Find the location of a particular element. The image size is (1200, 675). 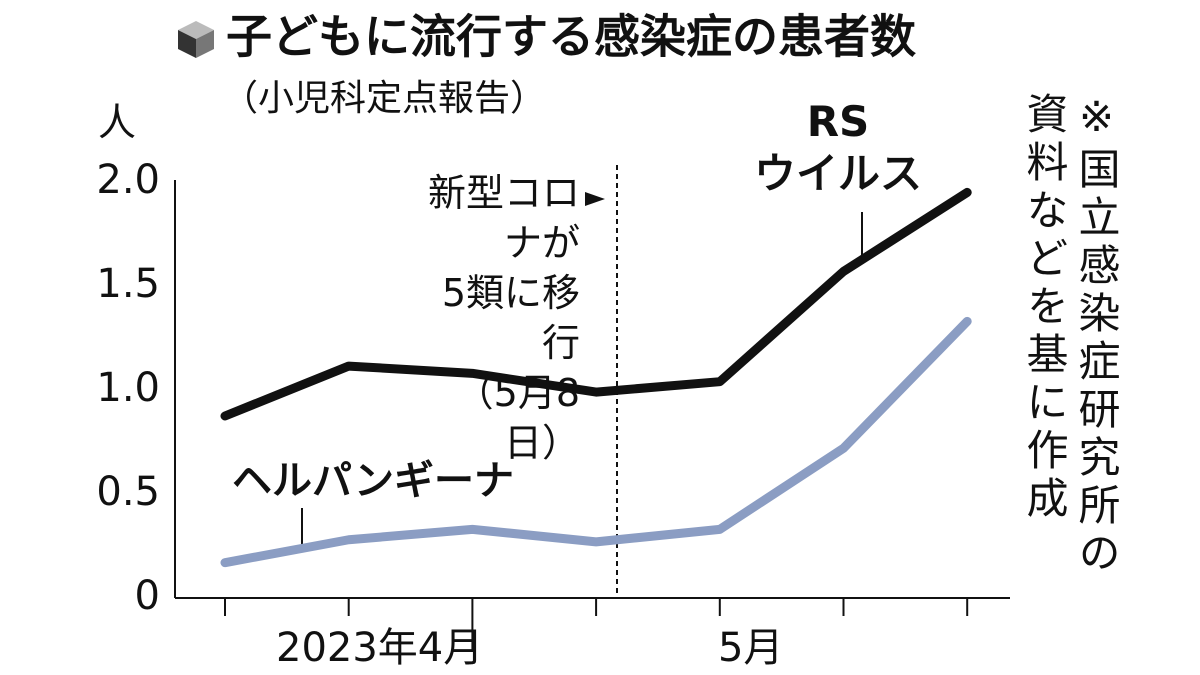

note: ※国立感染症研究所の資料などを基に作成 is located at coordinates (1070, 335).